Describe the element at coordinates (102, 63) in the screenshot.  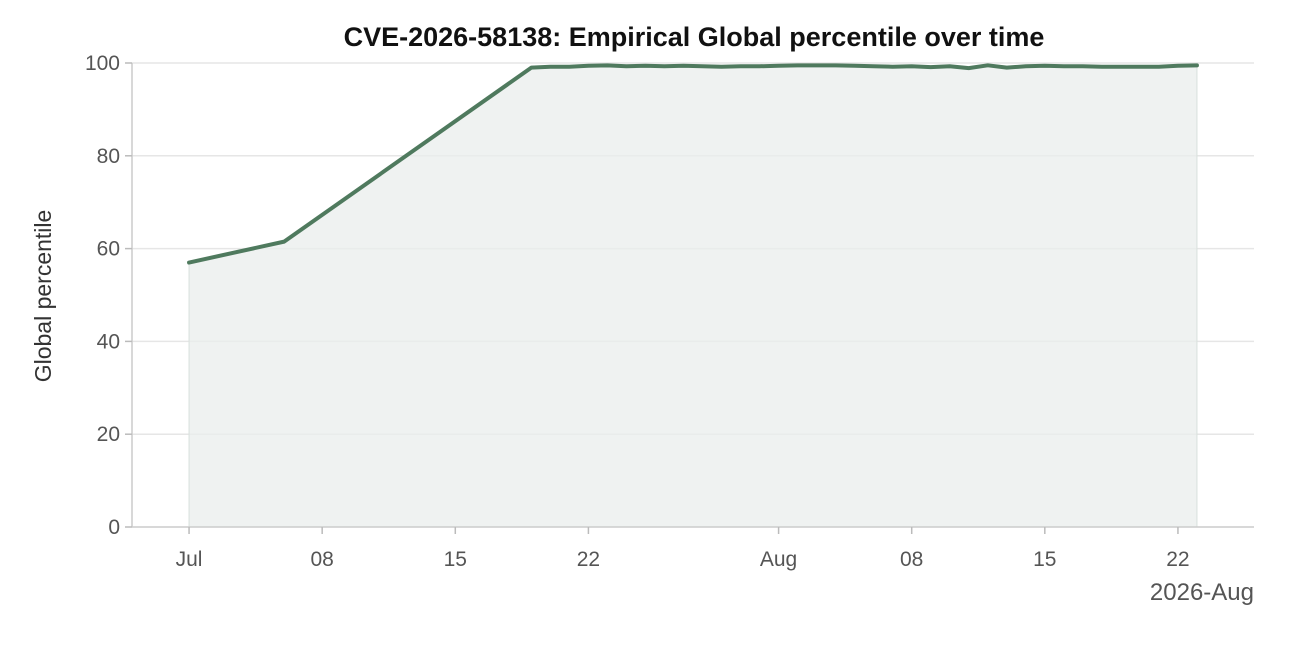
I see `y-tick-label: 100` at that location.